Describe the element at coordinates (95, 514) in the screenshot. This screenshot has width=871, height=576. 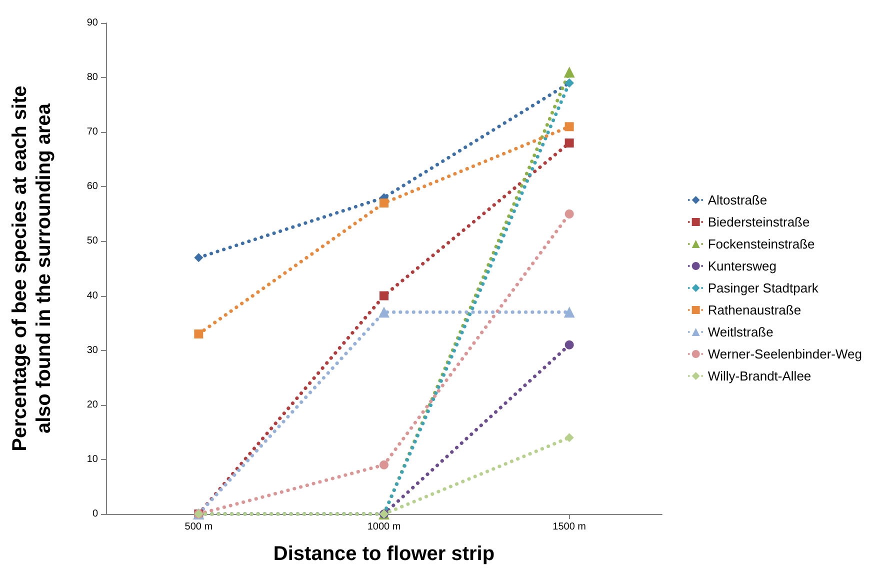
I see `y-tick-label: 0` at that location.